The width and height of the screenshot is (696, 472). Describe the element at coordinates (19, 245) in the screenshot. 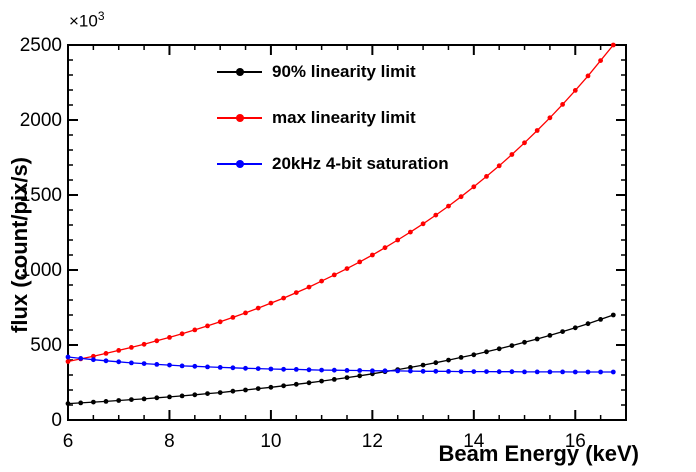

I see `y-axis-title: flux (count/pix/s)` at that location.